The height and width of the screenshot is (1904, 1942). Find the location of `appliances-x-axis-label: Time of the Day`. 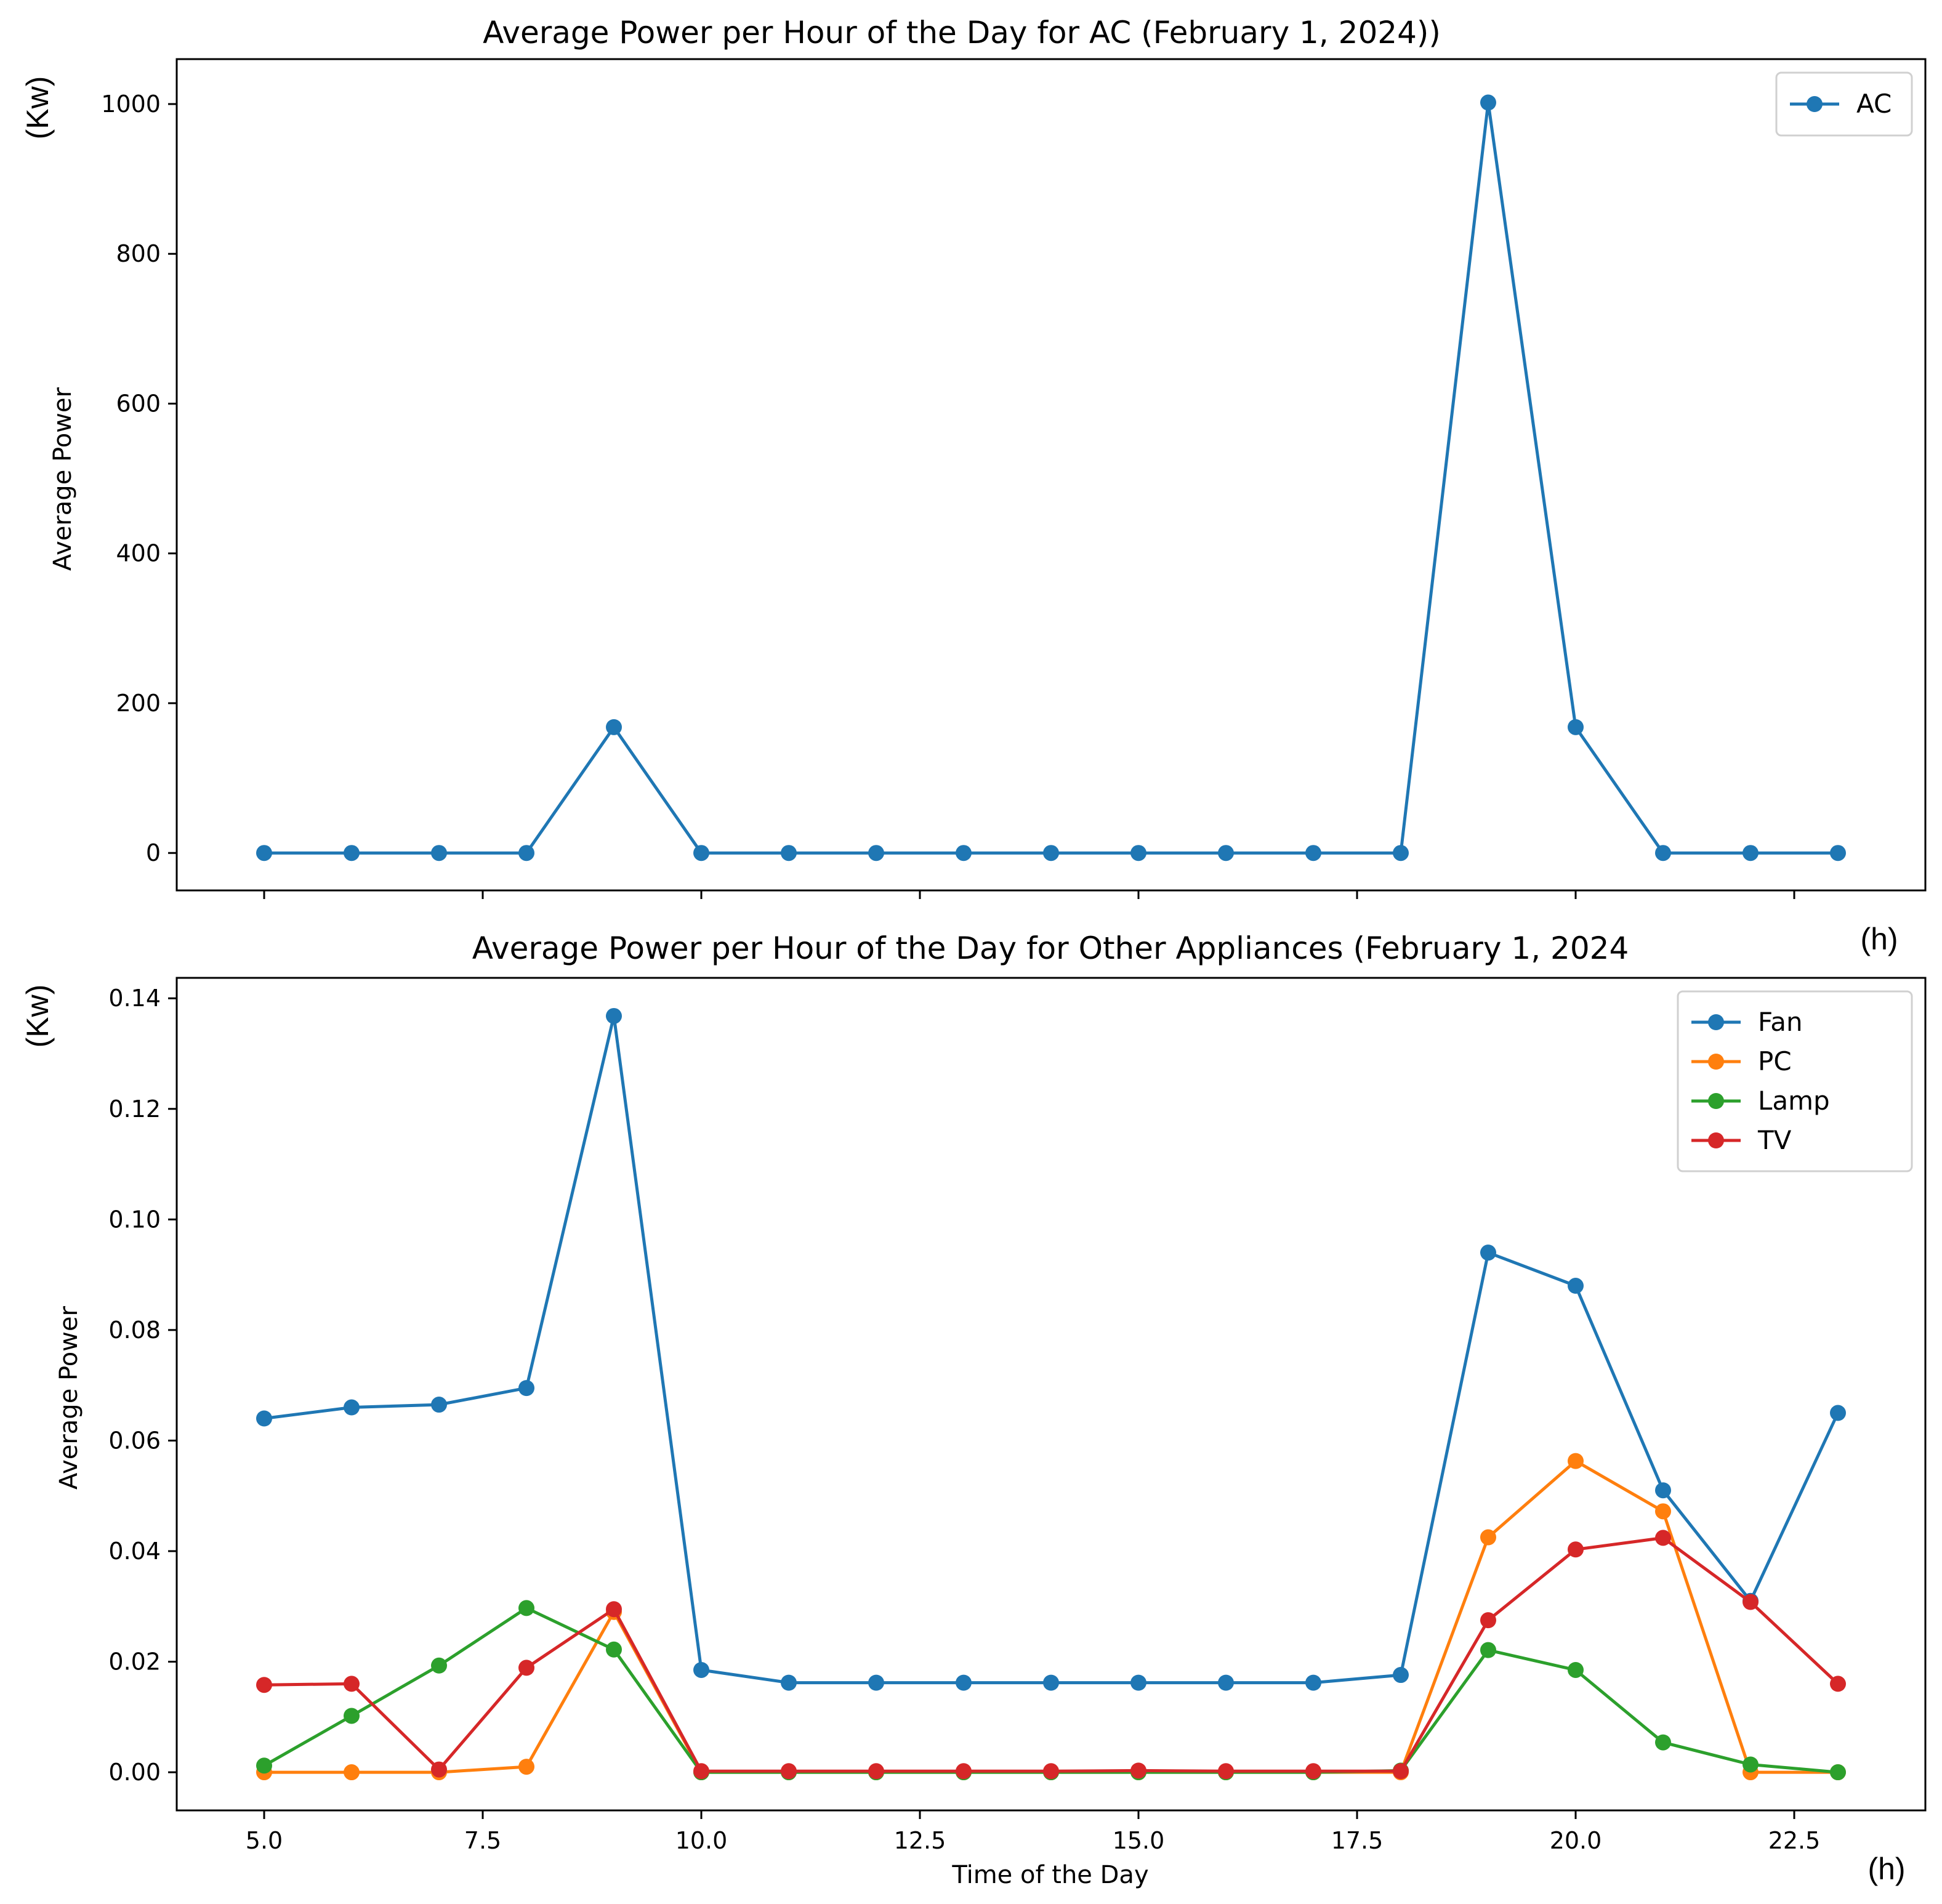

appliances-x-axis-label: Time of the Day is located at coordinates (1049, 1875).